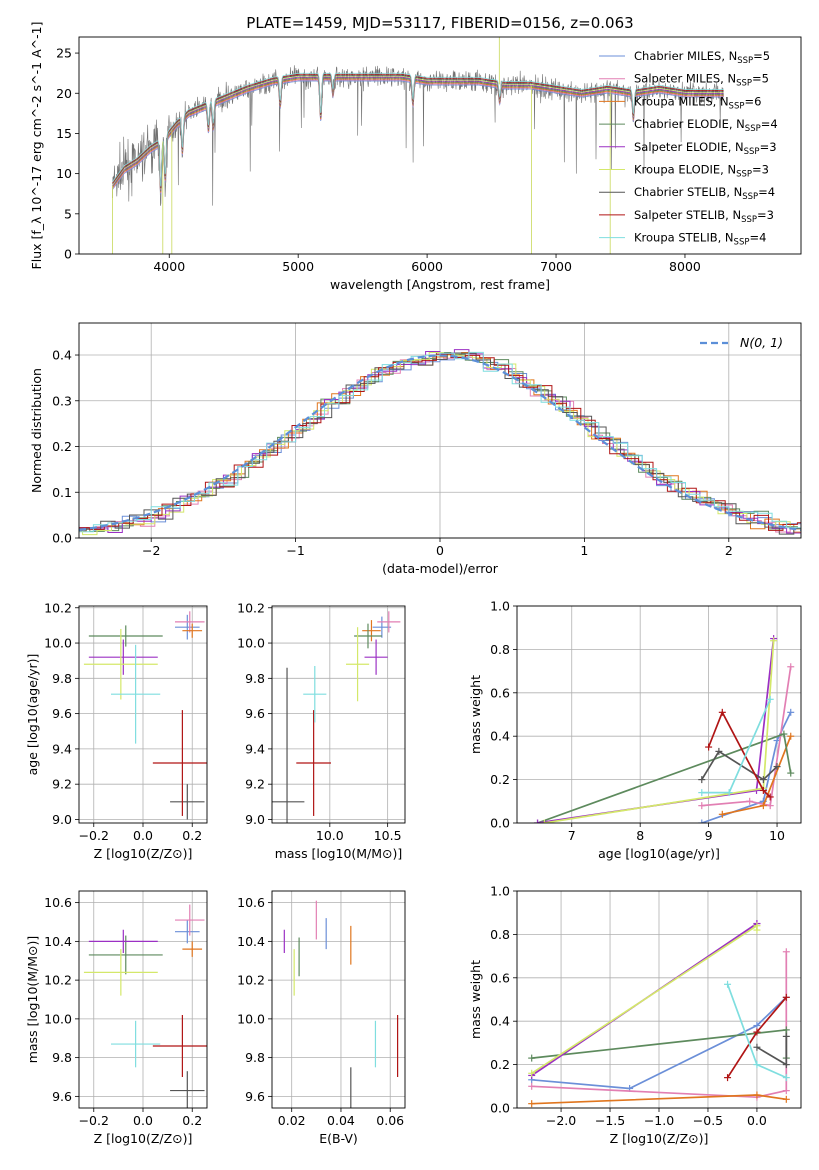 The height and width of the screenshot is (1170, 819). I want to click on legend-entry: Kroupa MILES, NSSP=6, so click(697, 102).